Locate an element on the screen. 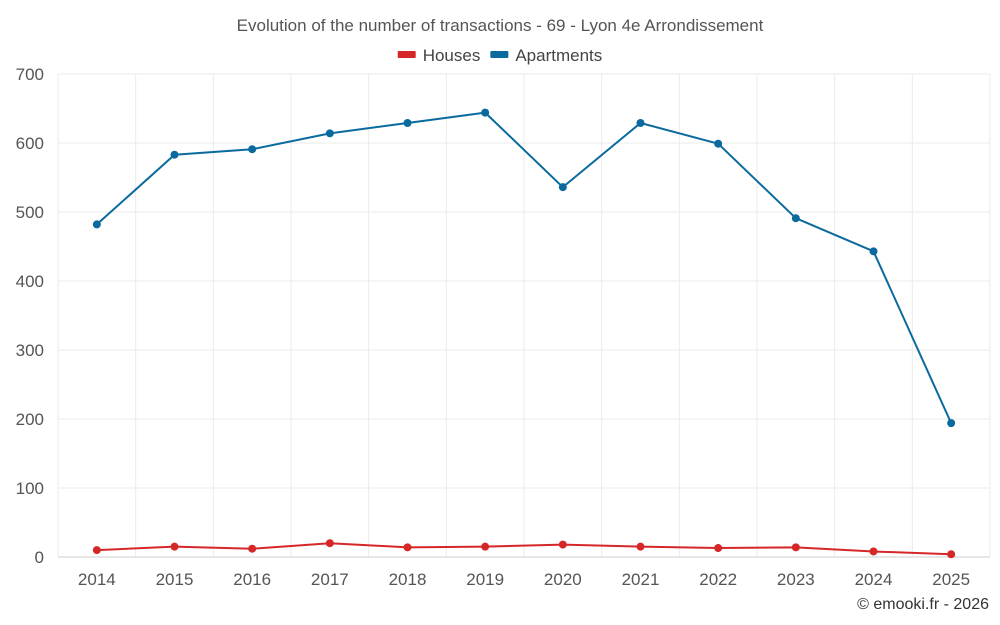 The image size is (1000, 625). apartments-legend-label: Apartments is located at coordinates (558, 55).